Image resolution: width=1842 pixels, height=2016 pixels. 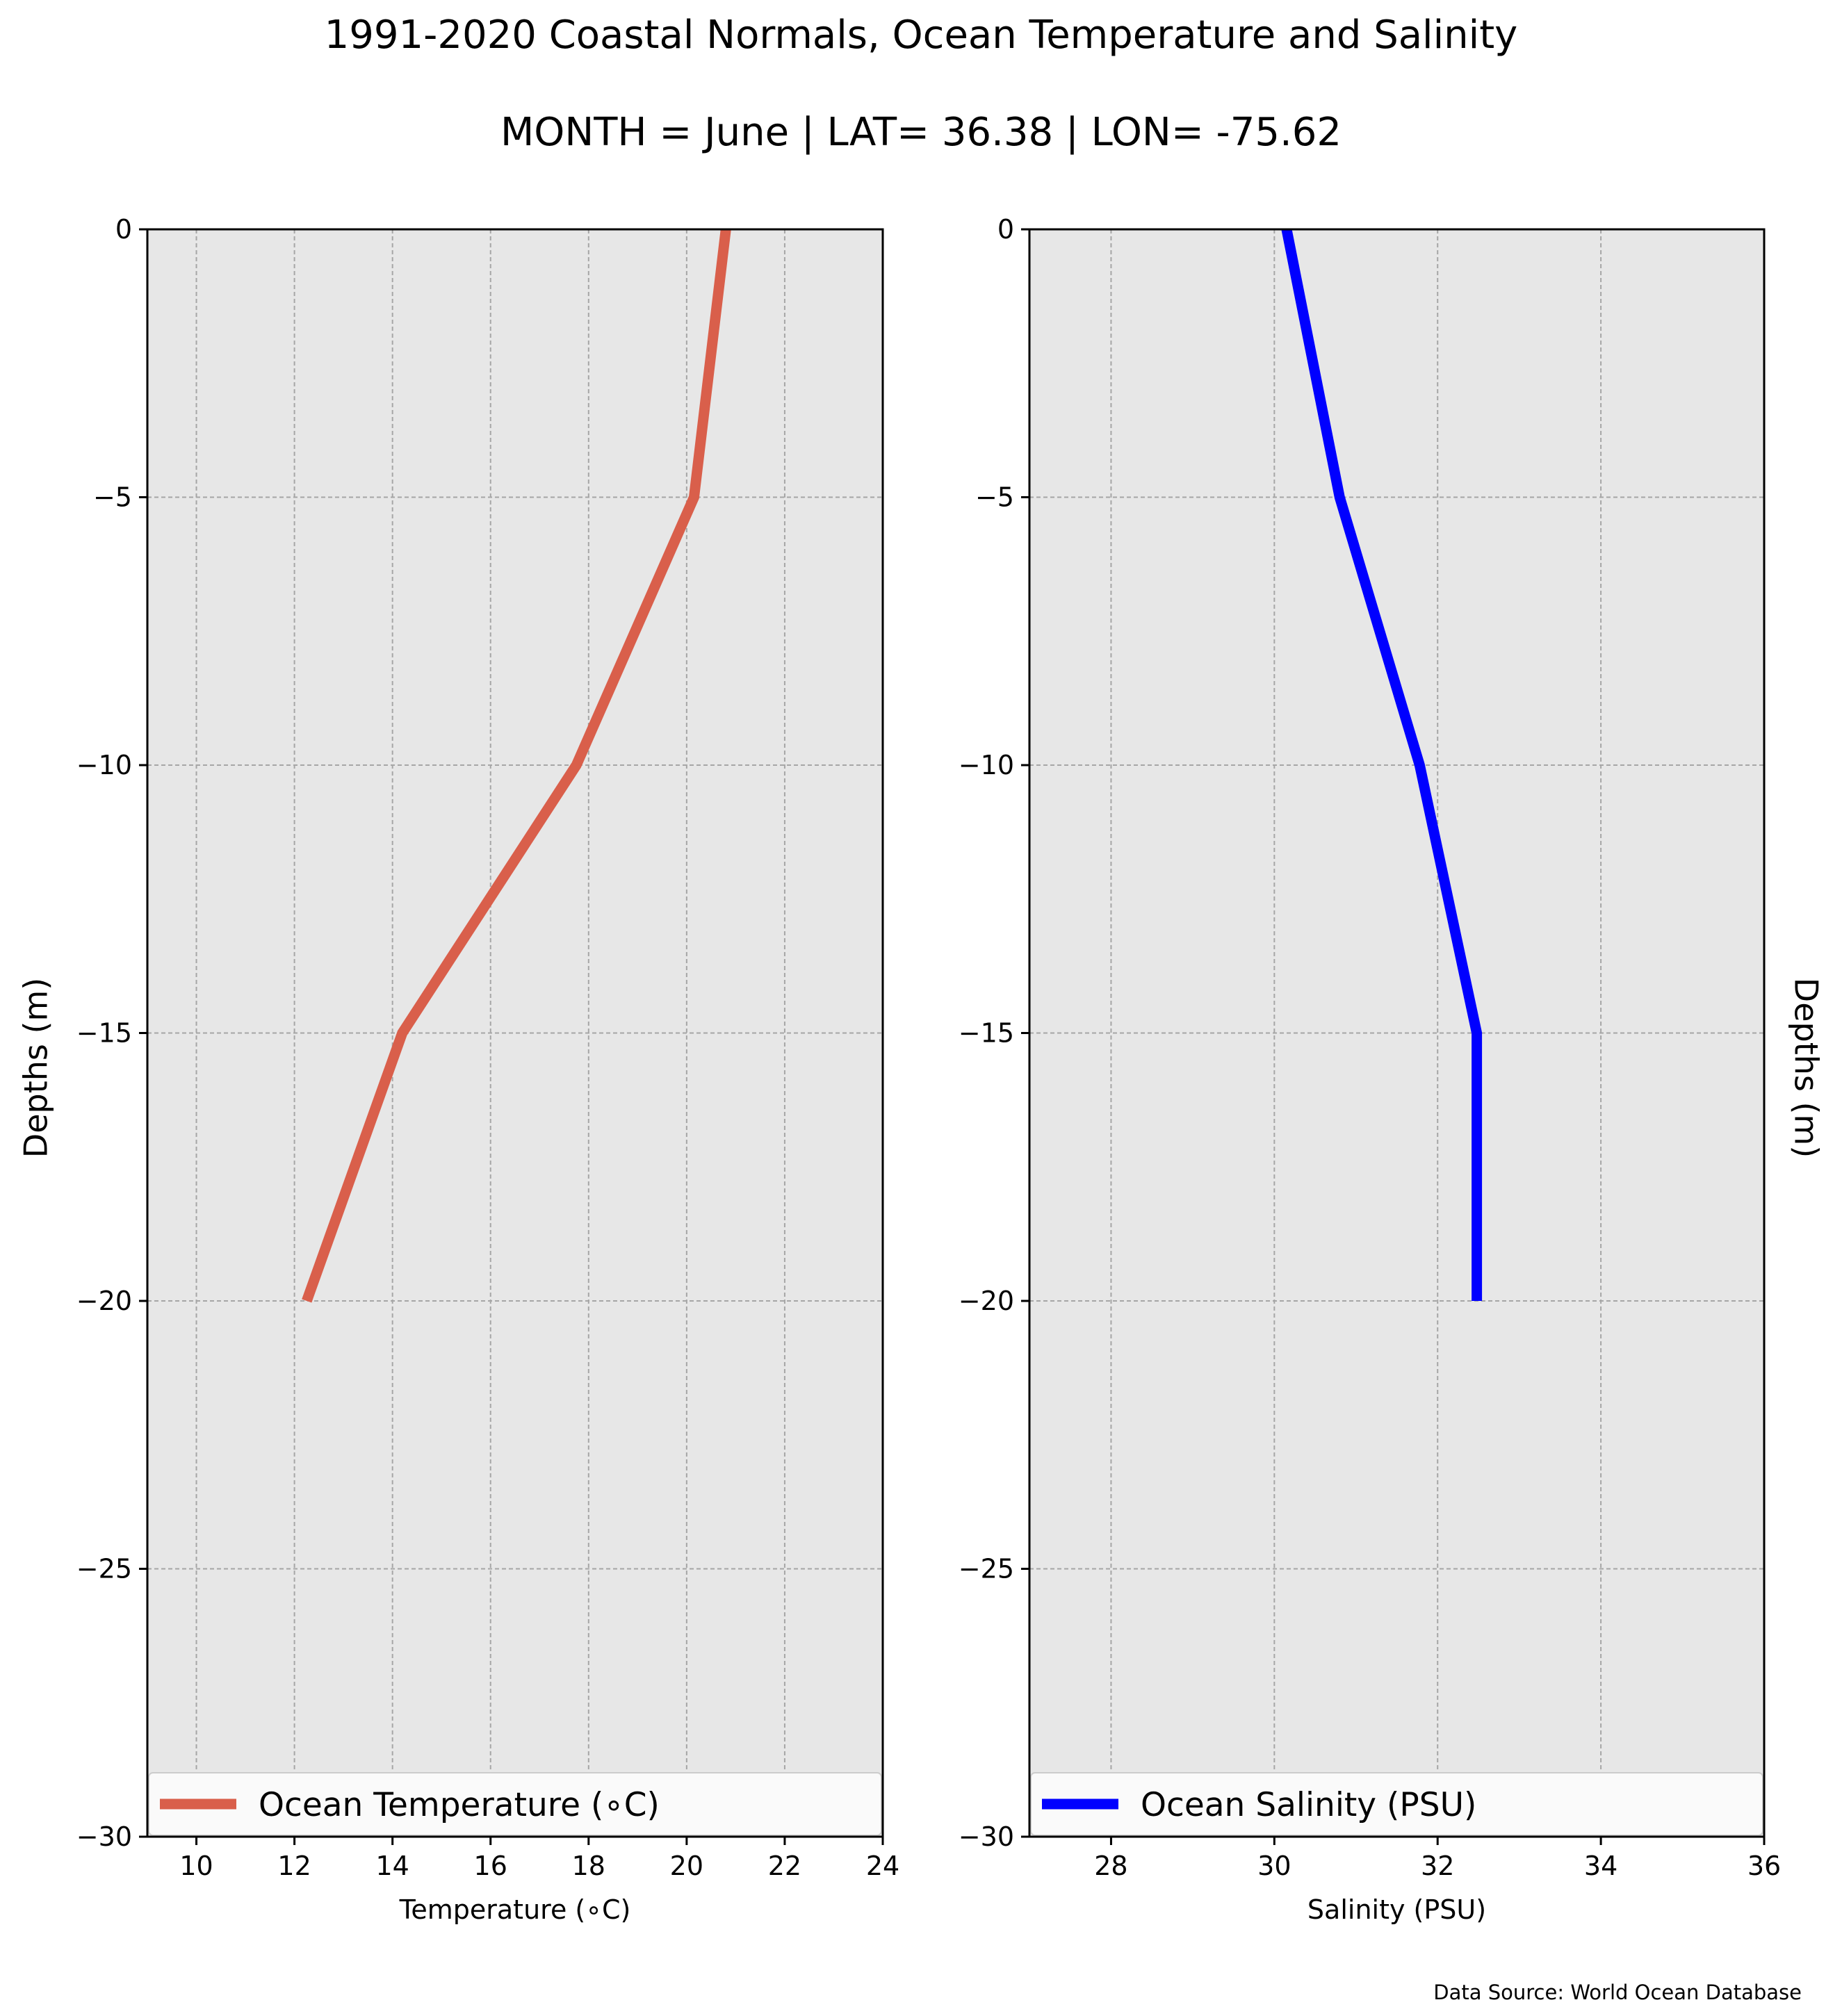 What do you see at coordinates (36, 1068) in the screenshot?
I see `temperature-y-axis-label: Depths (m)` at bounding box center [36, 1068].